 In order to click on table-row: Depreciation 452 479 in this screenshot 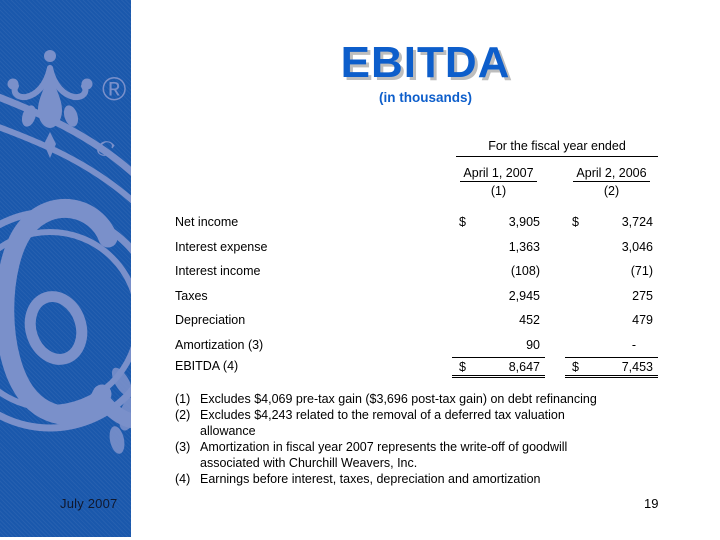, I will do `click(438, 320)`.